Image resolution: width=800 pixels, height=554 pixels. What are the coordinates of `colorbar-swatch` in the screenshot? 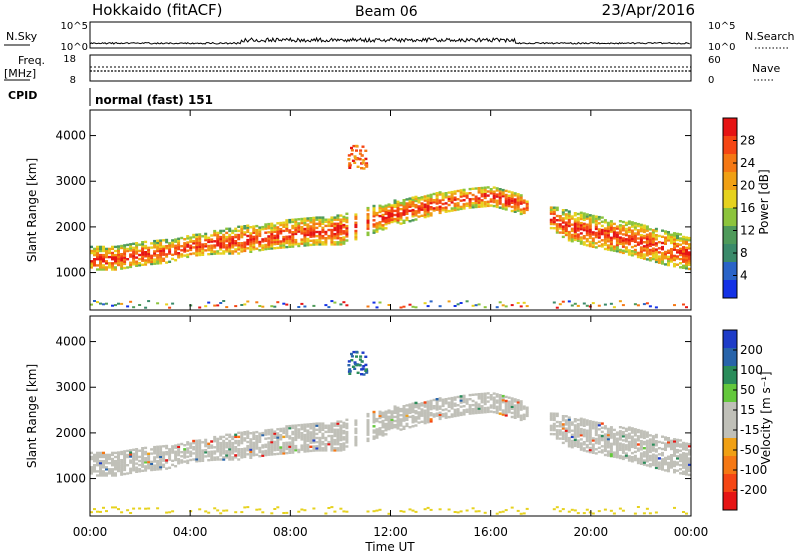 It's located at (730, 393).